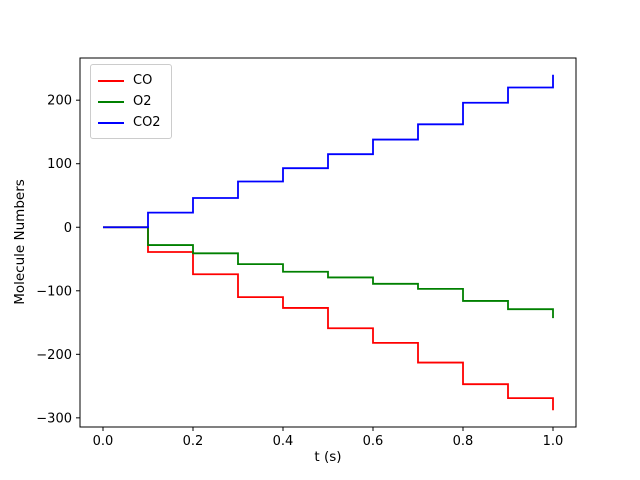  What do you see at coordinates (111, 80) in the screenshot?
I see `legend-line-co-icon` at bounding box center [111, 80].